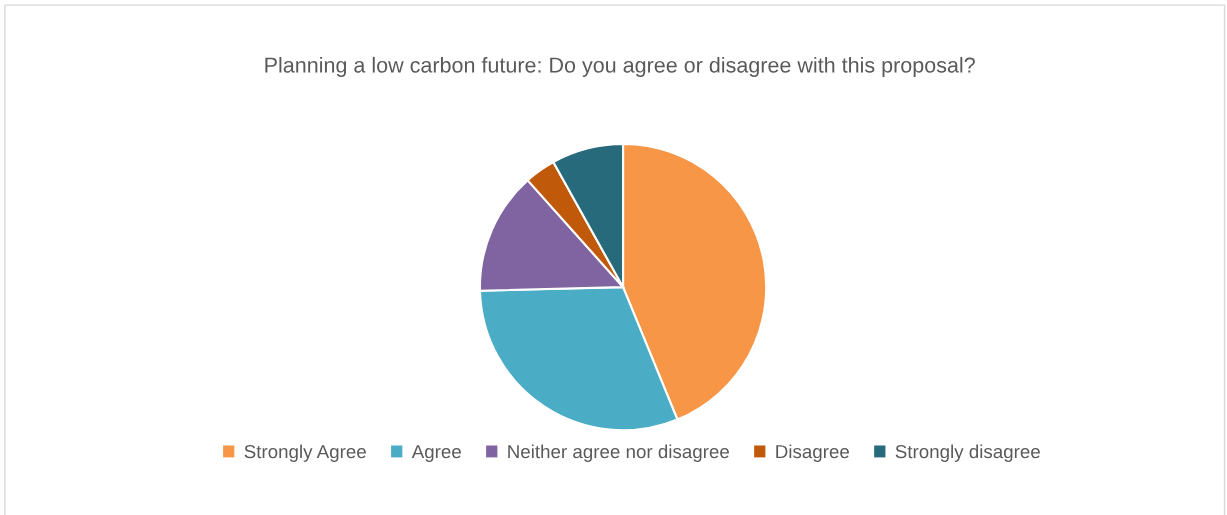 The width and height of the screenshot is (1227, 515). I want to click on legend-label: Strongly disagree, so click(967, 453).